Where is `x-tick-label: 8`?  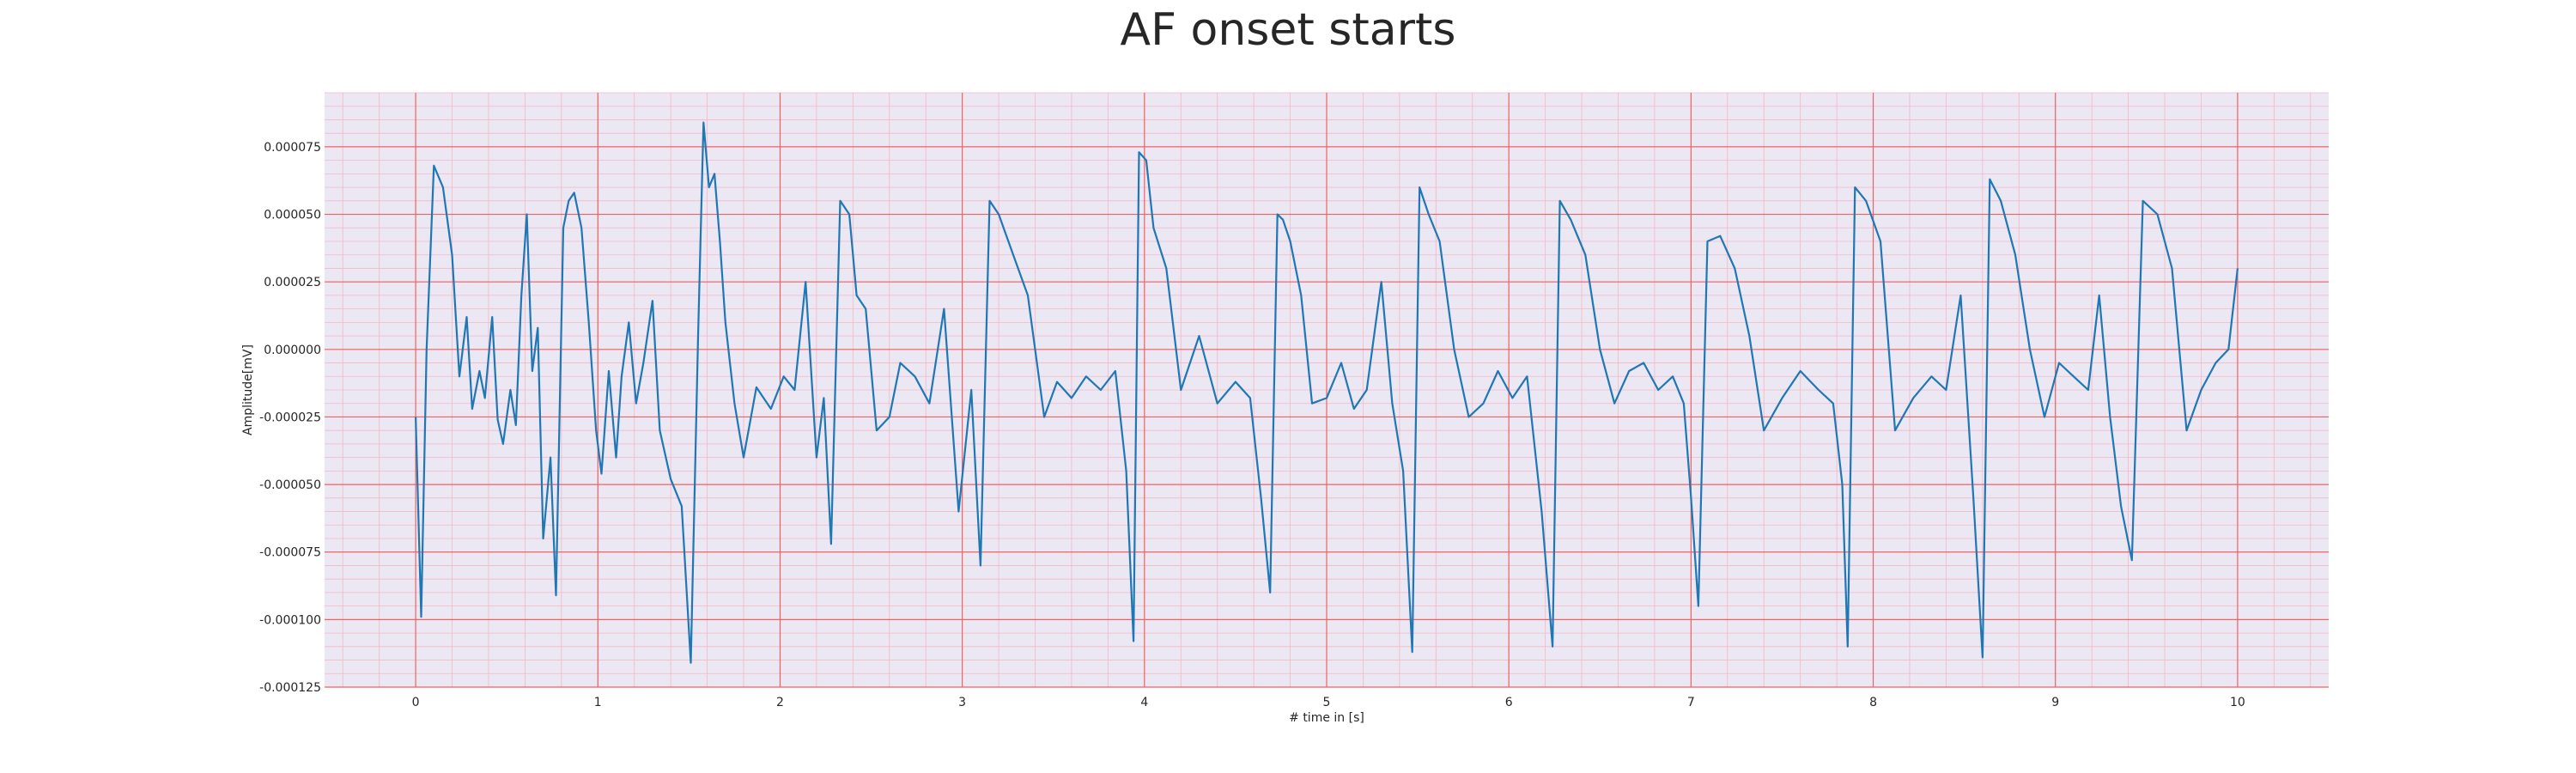 x-tick-label: 8 is located at coordinates (1873, 702).